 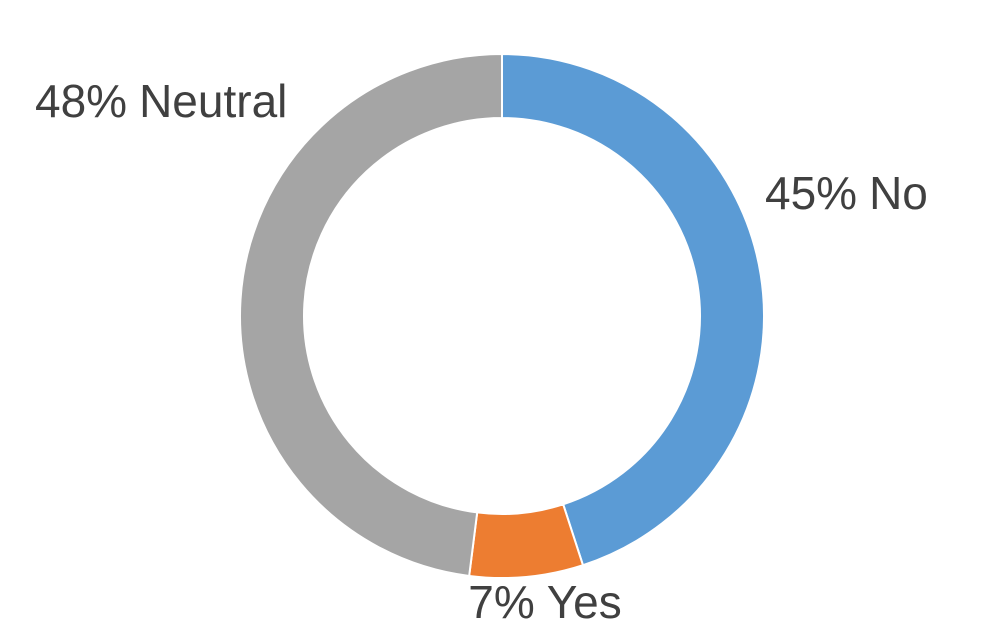 I want to click on data-label: 45% No, so click(x=846, y=193).